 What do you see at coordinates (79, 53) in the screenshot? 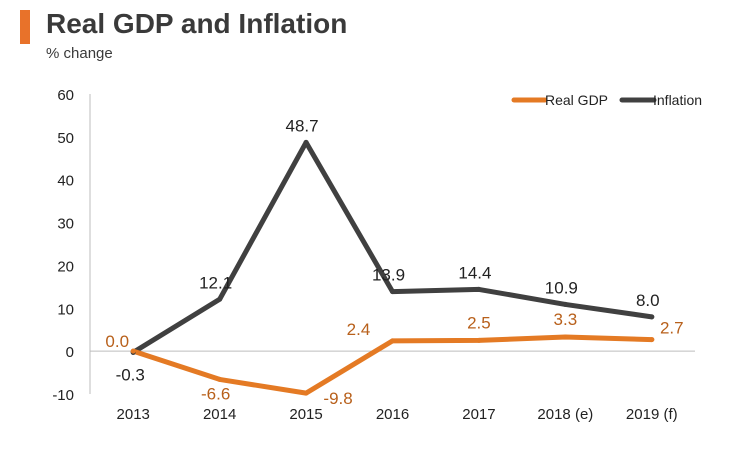
I see `page-subtitle: % change` at bounding box center [79, 53].